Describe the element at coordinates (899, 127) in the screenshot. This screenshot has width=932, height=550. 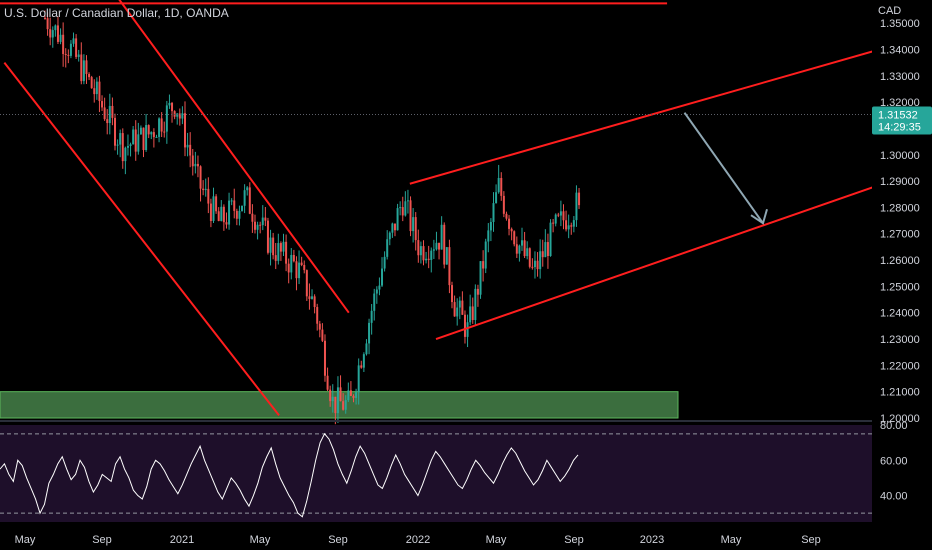
I see `countdown-value: 14:29:35` at that location.